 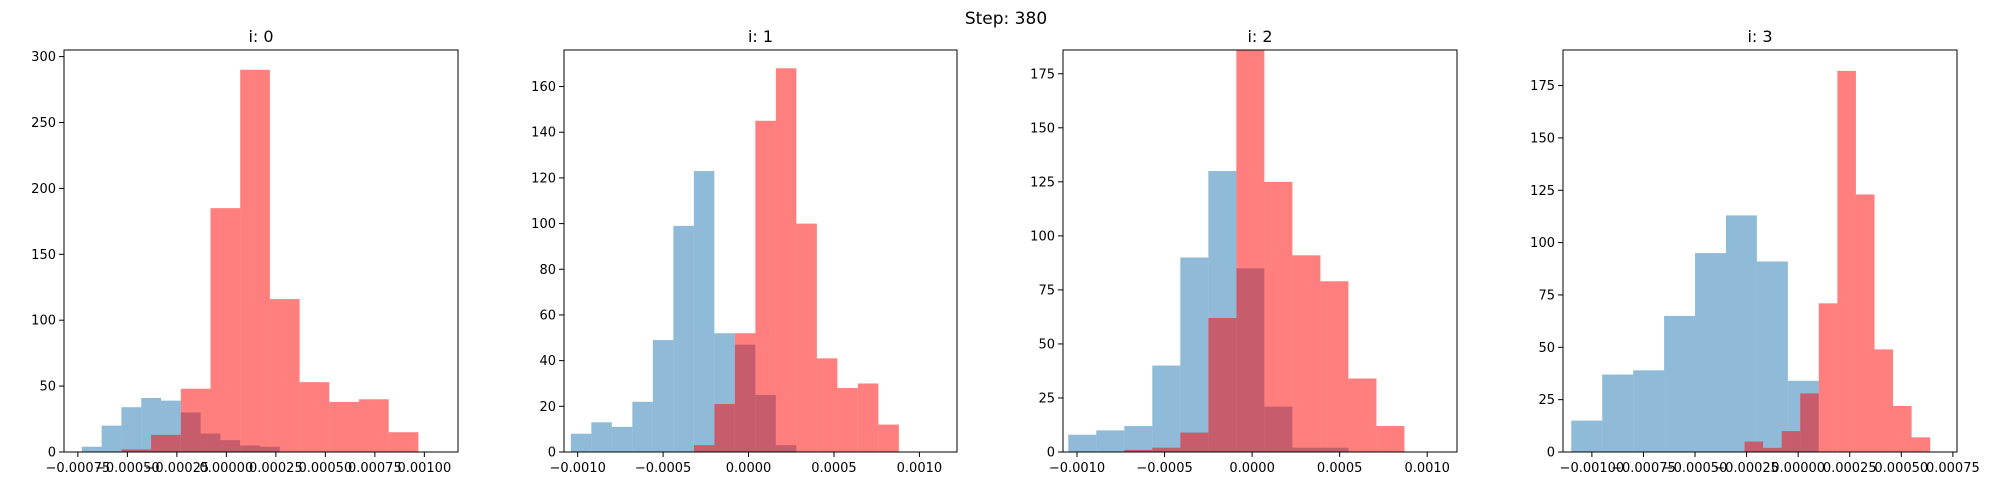 I want to click on y-tick-label: 160, so click(x=543, y=87).